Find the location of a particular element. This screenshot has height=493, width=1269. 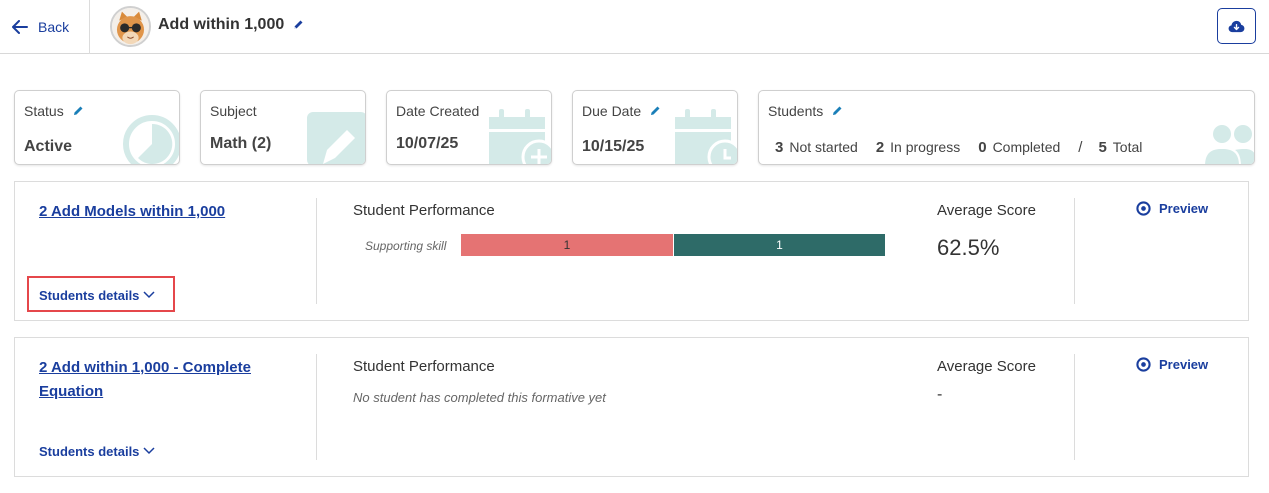

edit-students-pencil-icon is located at coordinates (837, 111).